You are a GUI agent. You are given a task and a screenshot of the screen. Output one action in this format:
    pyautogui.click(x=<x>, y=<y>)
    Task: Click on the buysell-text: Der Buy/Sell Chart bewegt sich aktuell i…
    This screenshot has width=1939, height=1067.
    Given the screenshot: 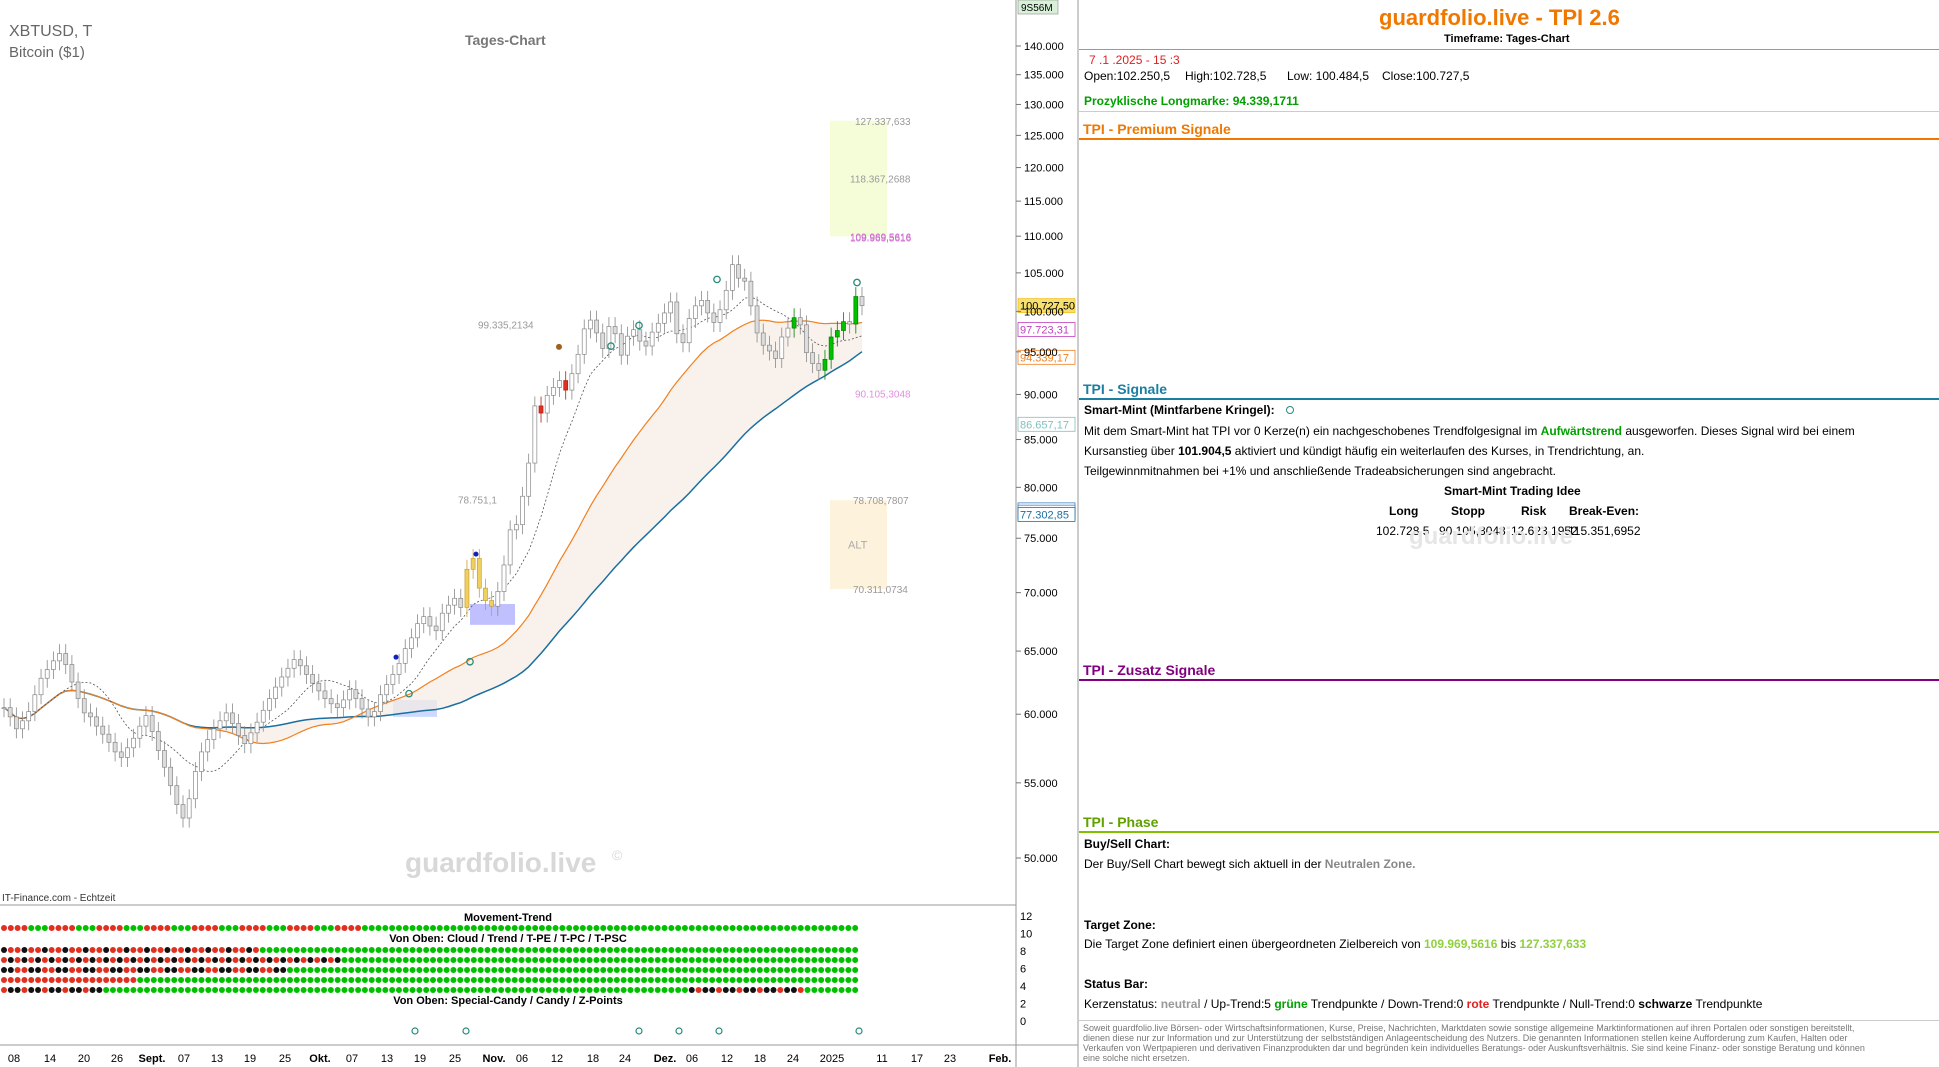 What is the action you would take?
    pyautogui.click(x=1250, y=864)
    